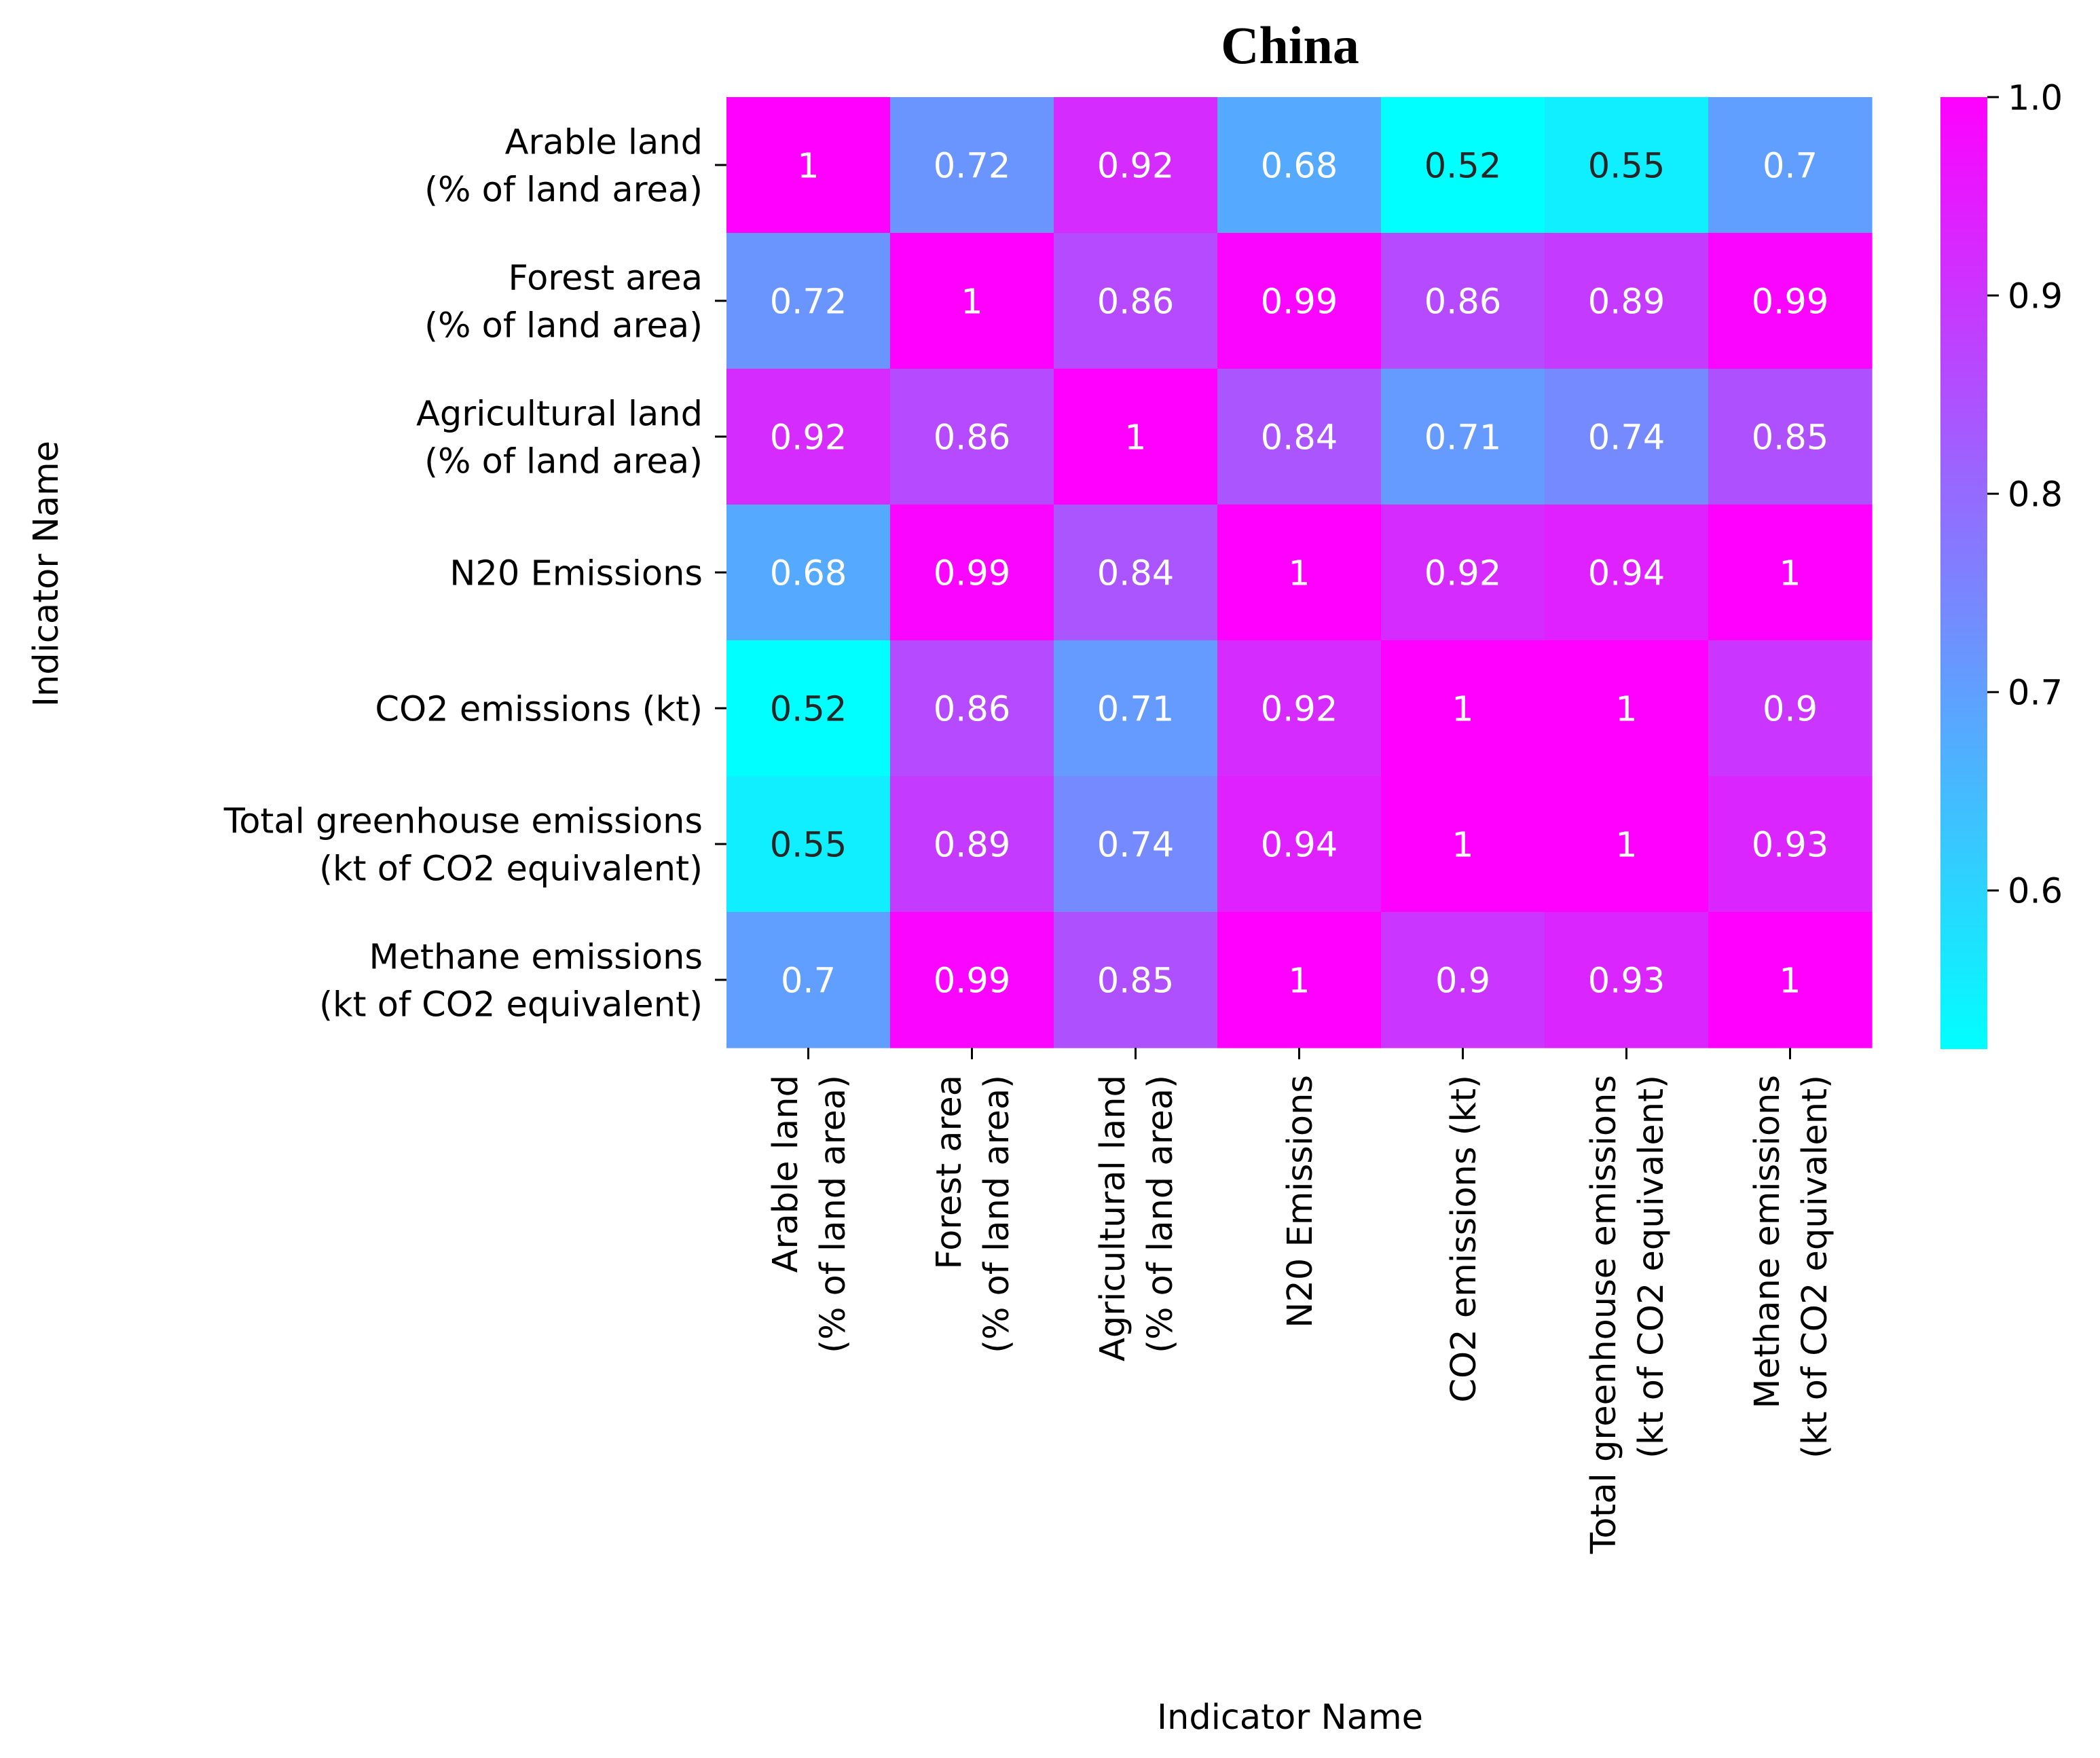  I want to click on y-tick-label: Total greenhouse emissions, so click(463, 821).